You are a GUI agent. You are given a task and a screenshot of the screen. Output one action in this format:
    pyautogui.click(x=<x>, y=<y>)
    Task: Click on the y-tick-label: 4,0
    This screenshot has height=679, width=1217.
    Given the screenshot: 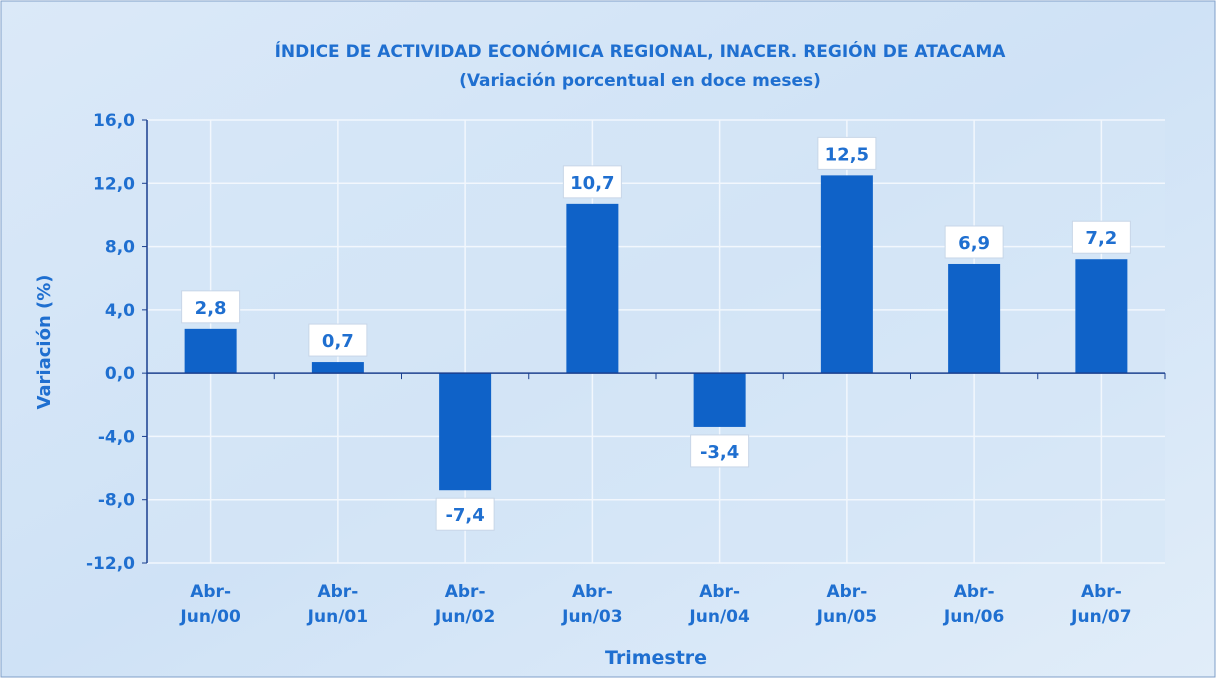 What is the action you would take?
    pyautogui.click(x=120, y=311)
    